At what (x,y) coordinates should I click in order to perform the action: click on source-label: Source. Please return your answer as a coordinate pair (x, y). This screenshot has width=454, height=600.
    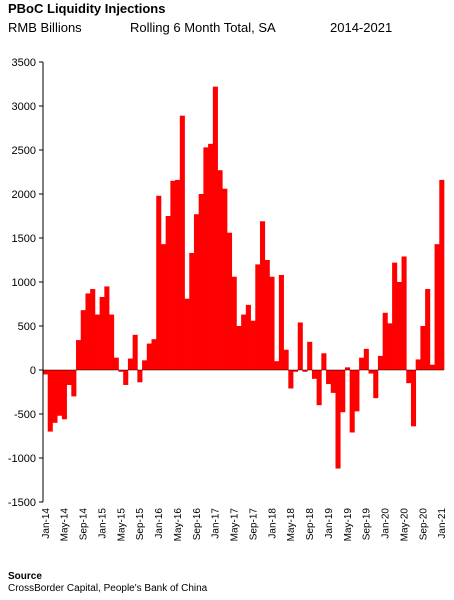
    Looking at the image, I should click on (25, 576).